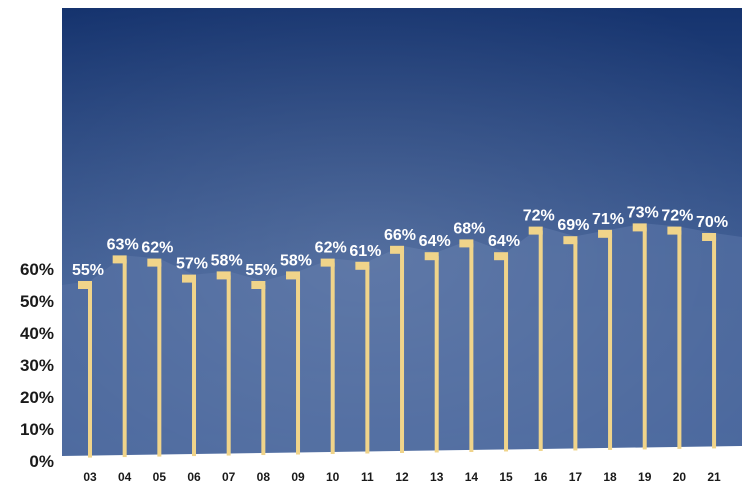 The width and height of the screenshot is (752, 484). What do you see at coordinates (645, 477) in the screenshot?
I see `x-tick-label: 19` at bounding box center [645, 477].